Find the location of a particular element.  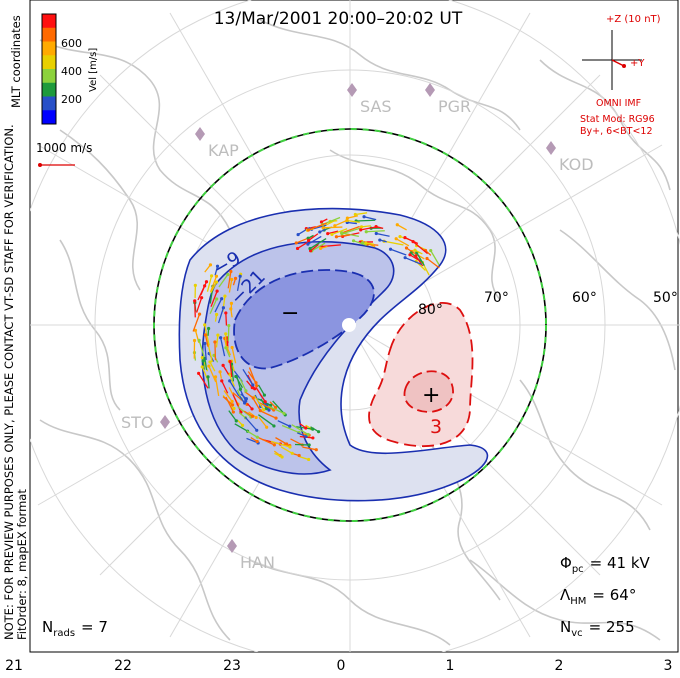

color-bar-tick: 200 is located at coordinates (71, 99).